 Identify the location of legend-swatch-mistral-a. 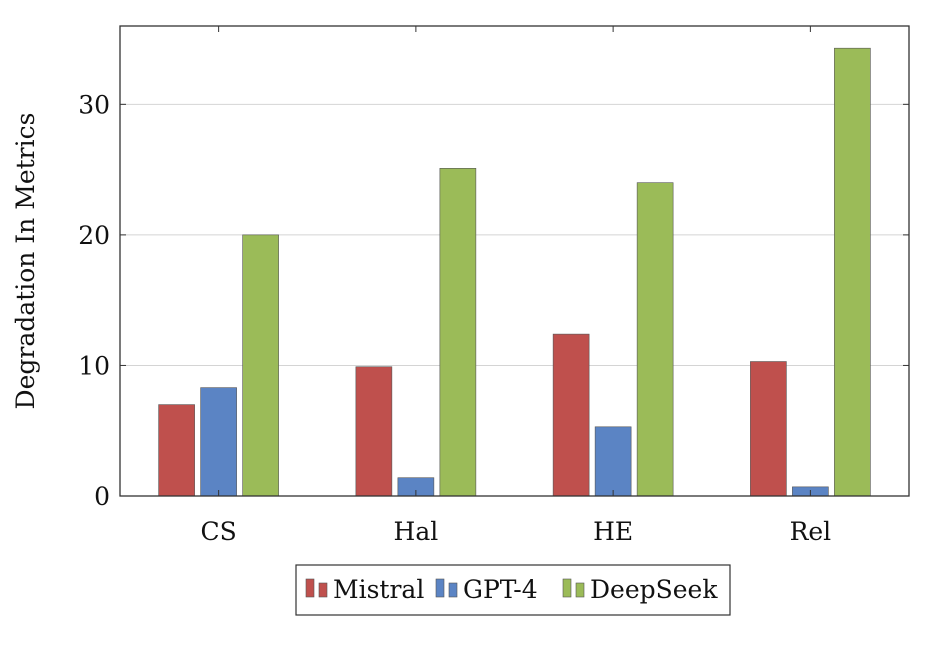
(310, 588).